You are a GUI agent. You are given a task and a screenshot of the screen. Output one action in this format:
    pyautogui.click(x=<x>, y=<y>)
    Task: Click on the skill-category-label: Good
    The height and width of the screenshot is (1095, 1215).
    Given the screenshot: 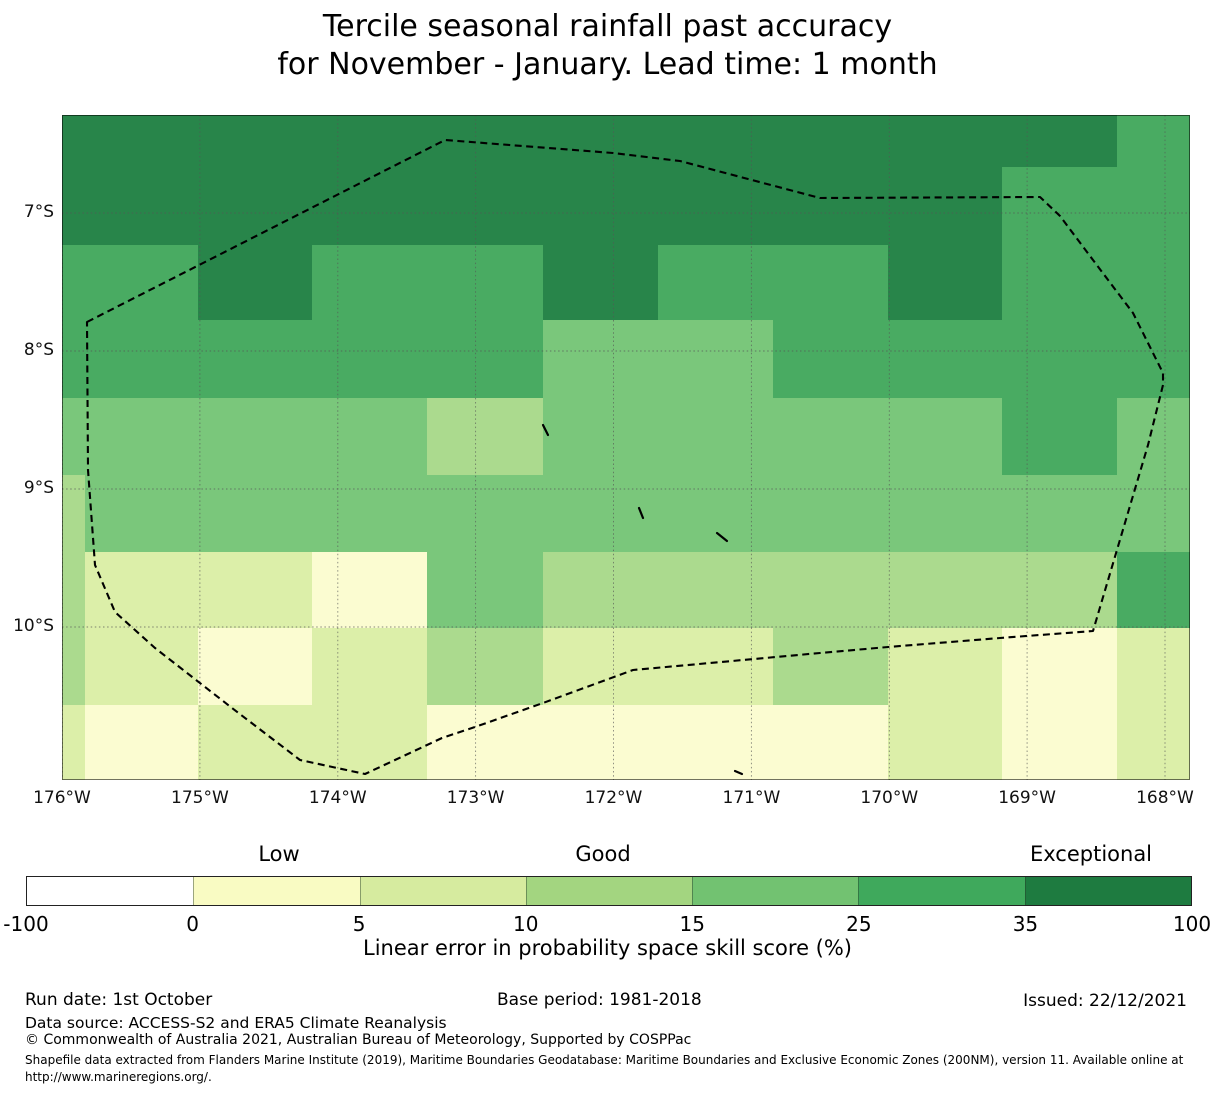 What is the action you would take?
    pyautogui.click(x=603, y=854)
    